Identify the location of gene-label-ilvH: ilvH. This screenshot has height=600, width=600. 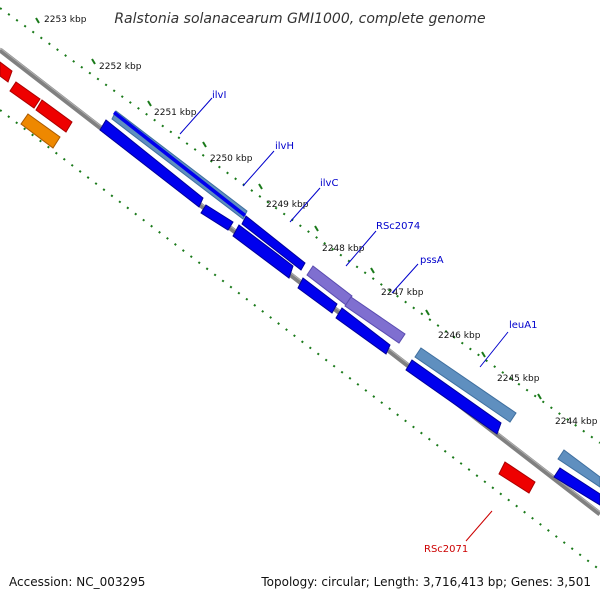
(284, 146).